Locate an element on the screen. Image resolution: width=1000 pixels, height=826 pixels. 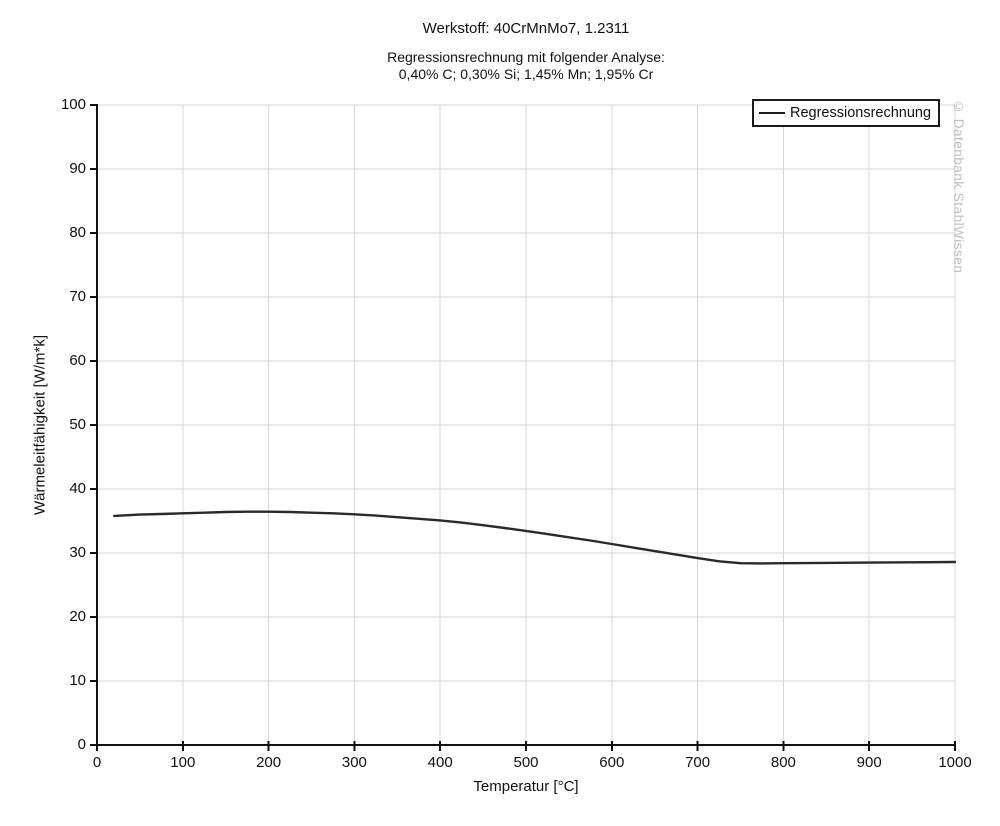
y-tick-label: 40 is located at coordinates (77, 488).